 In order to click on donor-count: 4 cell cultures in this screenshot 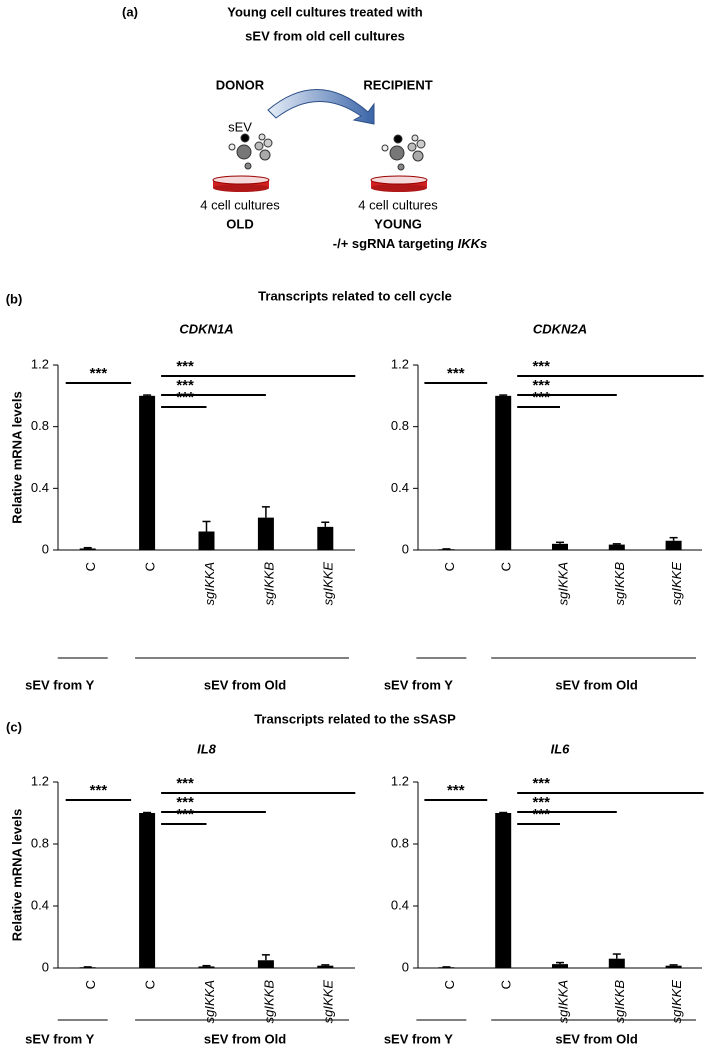, I will do `click(240, 204)`.